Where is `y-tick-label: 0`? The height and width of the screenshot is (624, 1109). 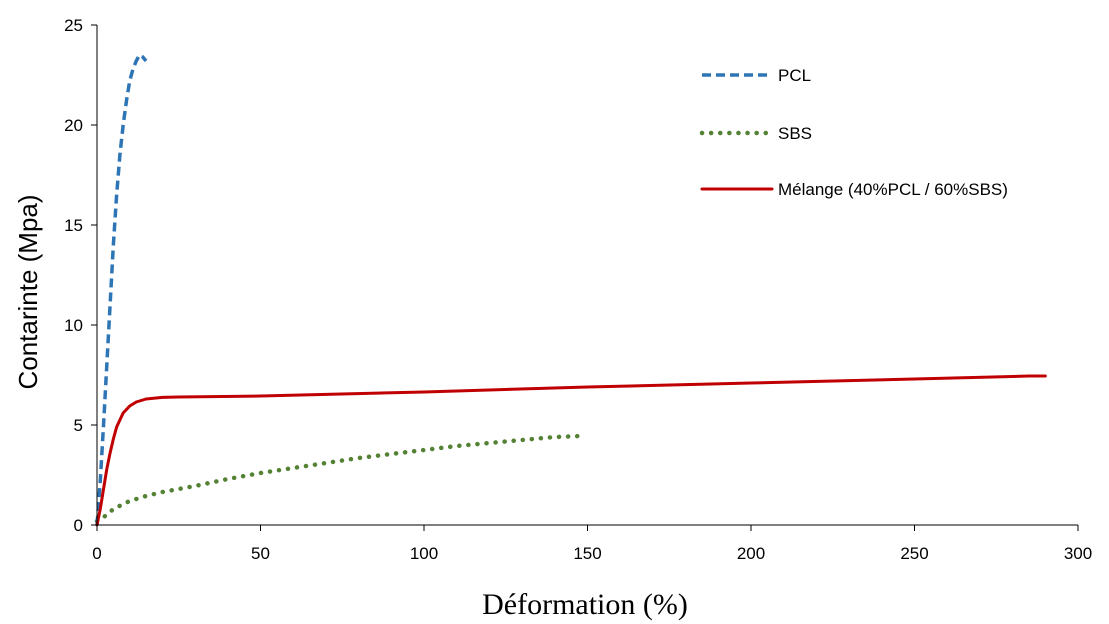 y-tick-label: 0 is located at coordinates (78, 525).